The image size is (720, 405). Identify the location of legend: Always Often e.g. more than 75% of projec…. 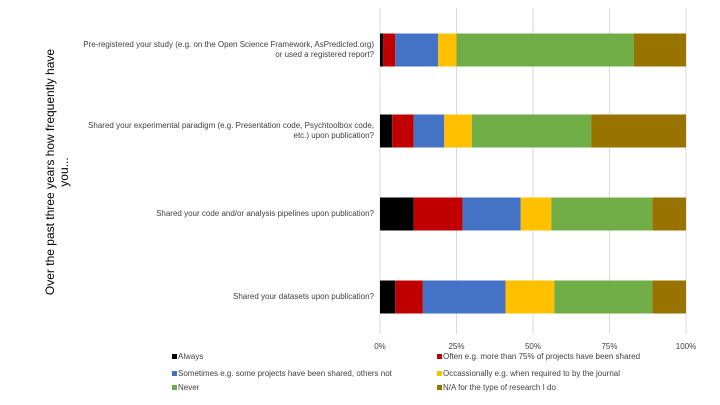
(442, 374).